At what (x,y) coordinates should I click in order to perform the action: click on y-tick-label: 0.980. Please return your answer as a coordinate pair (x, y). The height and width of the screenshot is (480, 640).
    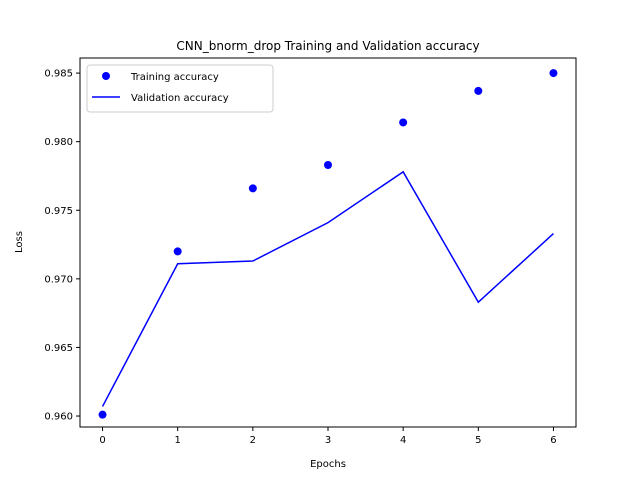
    Looking at the image, I should click on (58, 142).